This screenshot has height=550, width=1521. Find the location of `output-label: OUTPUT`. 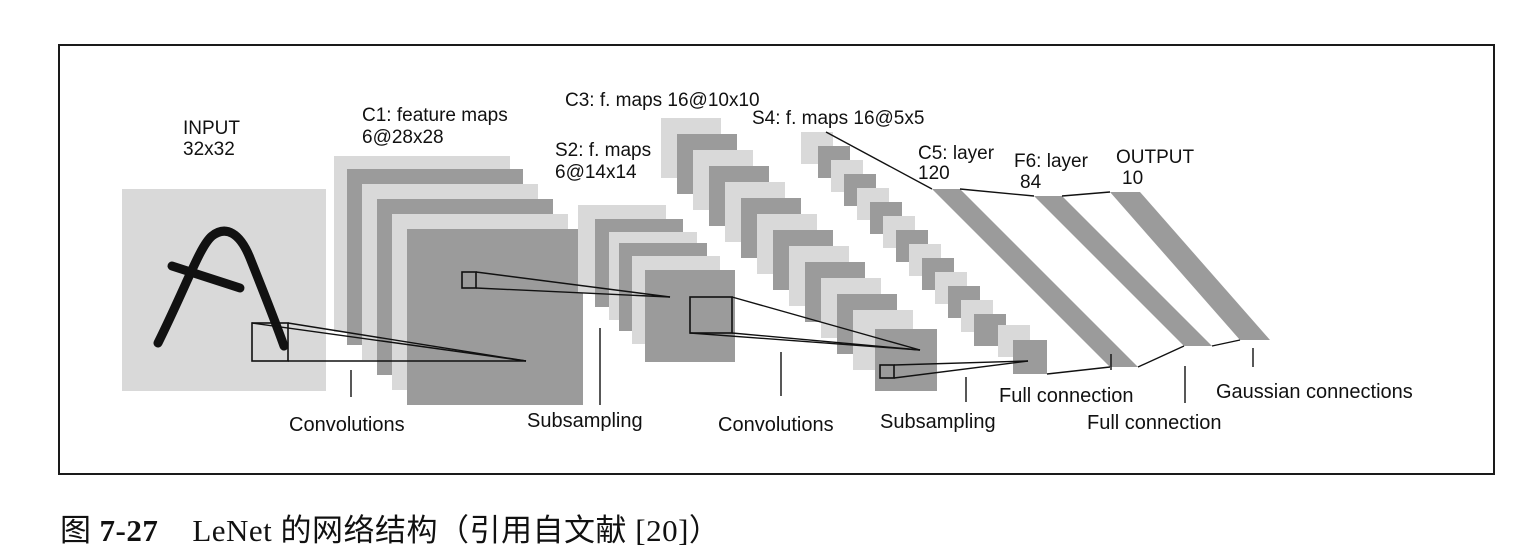

output-label: OUTPUT is located at coordinates (1155, 157).